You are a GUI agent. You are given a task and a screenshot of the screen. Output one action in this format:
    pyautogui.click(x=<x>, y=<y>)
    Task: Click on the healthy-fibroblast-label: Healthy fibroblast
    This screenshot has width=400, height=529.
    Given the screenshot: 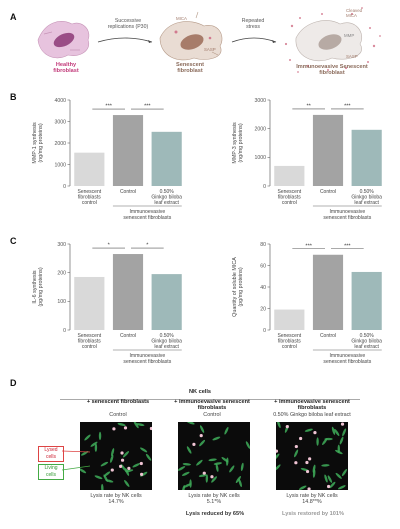 What is the action you would take?
    pyautogui.click(x=66, y=68)
    